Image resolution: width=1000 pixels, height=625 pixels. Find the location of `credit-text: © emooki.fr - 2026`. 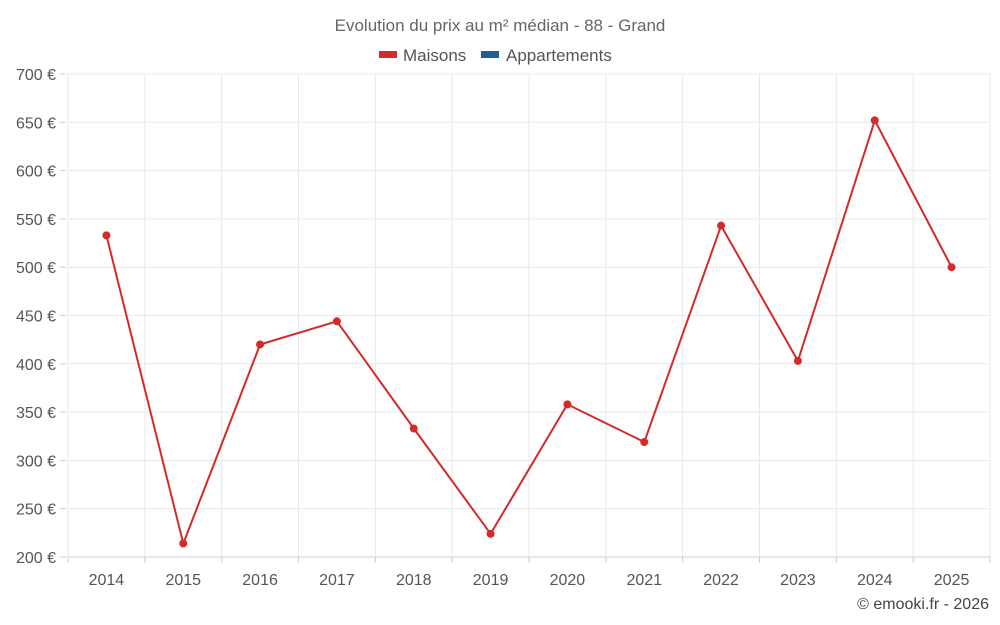

credit-text: © emooki.fr - 2026 is located at coordinates (923, 604).